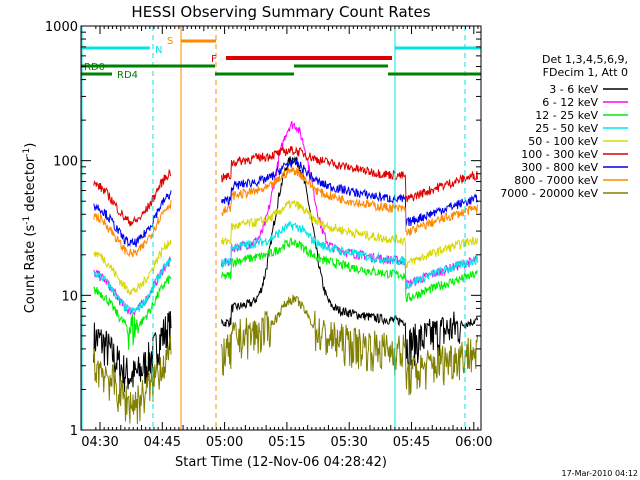  Describe the element at coordinates (281, 462) in the screenshot. I see `x-axis-label: Start Time (12-Nov-06 04:28:42)` at that location.